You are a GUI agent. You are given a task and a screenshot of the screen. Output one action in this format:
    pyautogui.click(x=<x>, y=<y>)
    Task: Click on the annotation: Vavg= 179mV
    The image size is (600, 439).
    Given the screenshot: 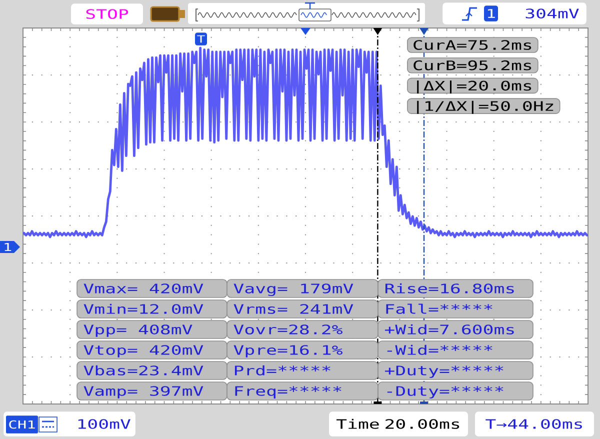 What is the action you would take?
    pyautogui.click(x=294, y=290)
    